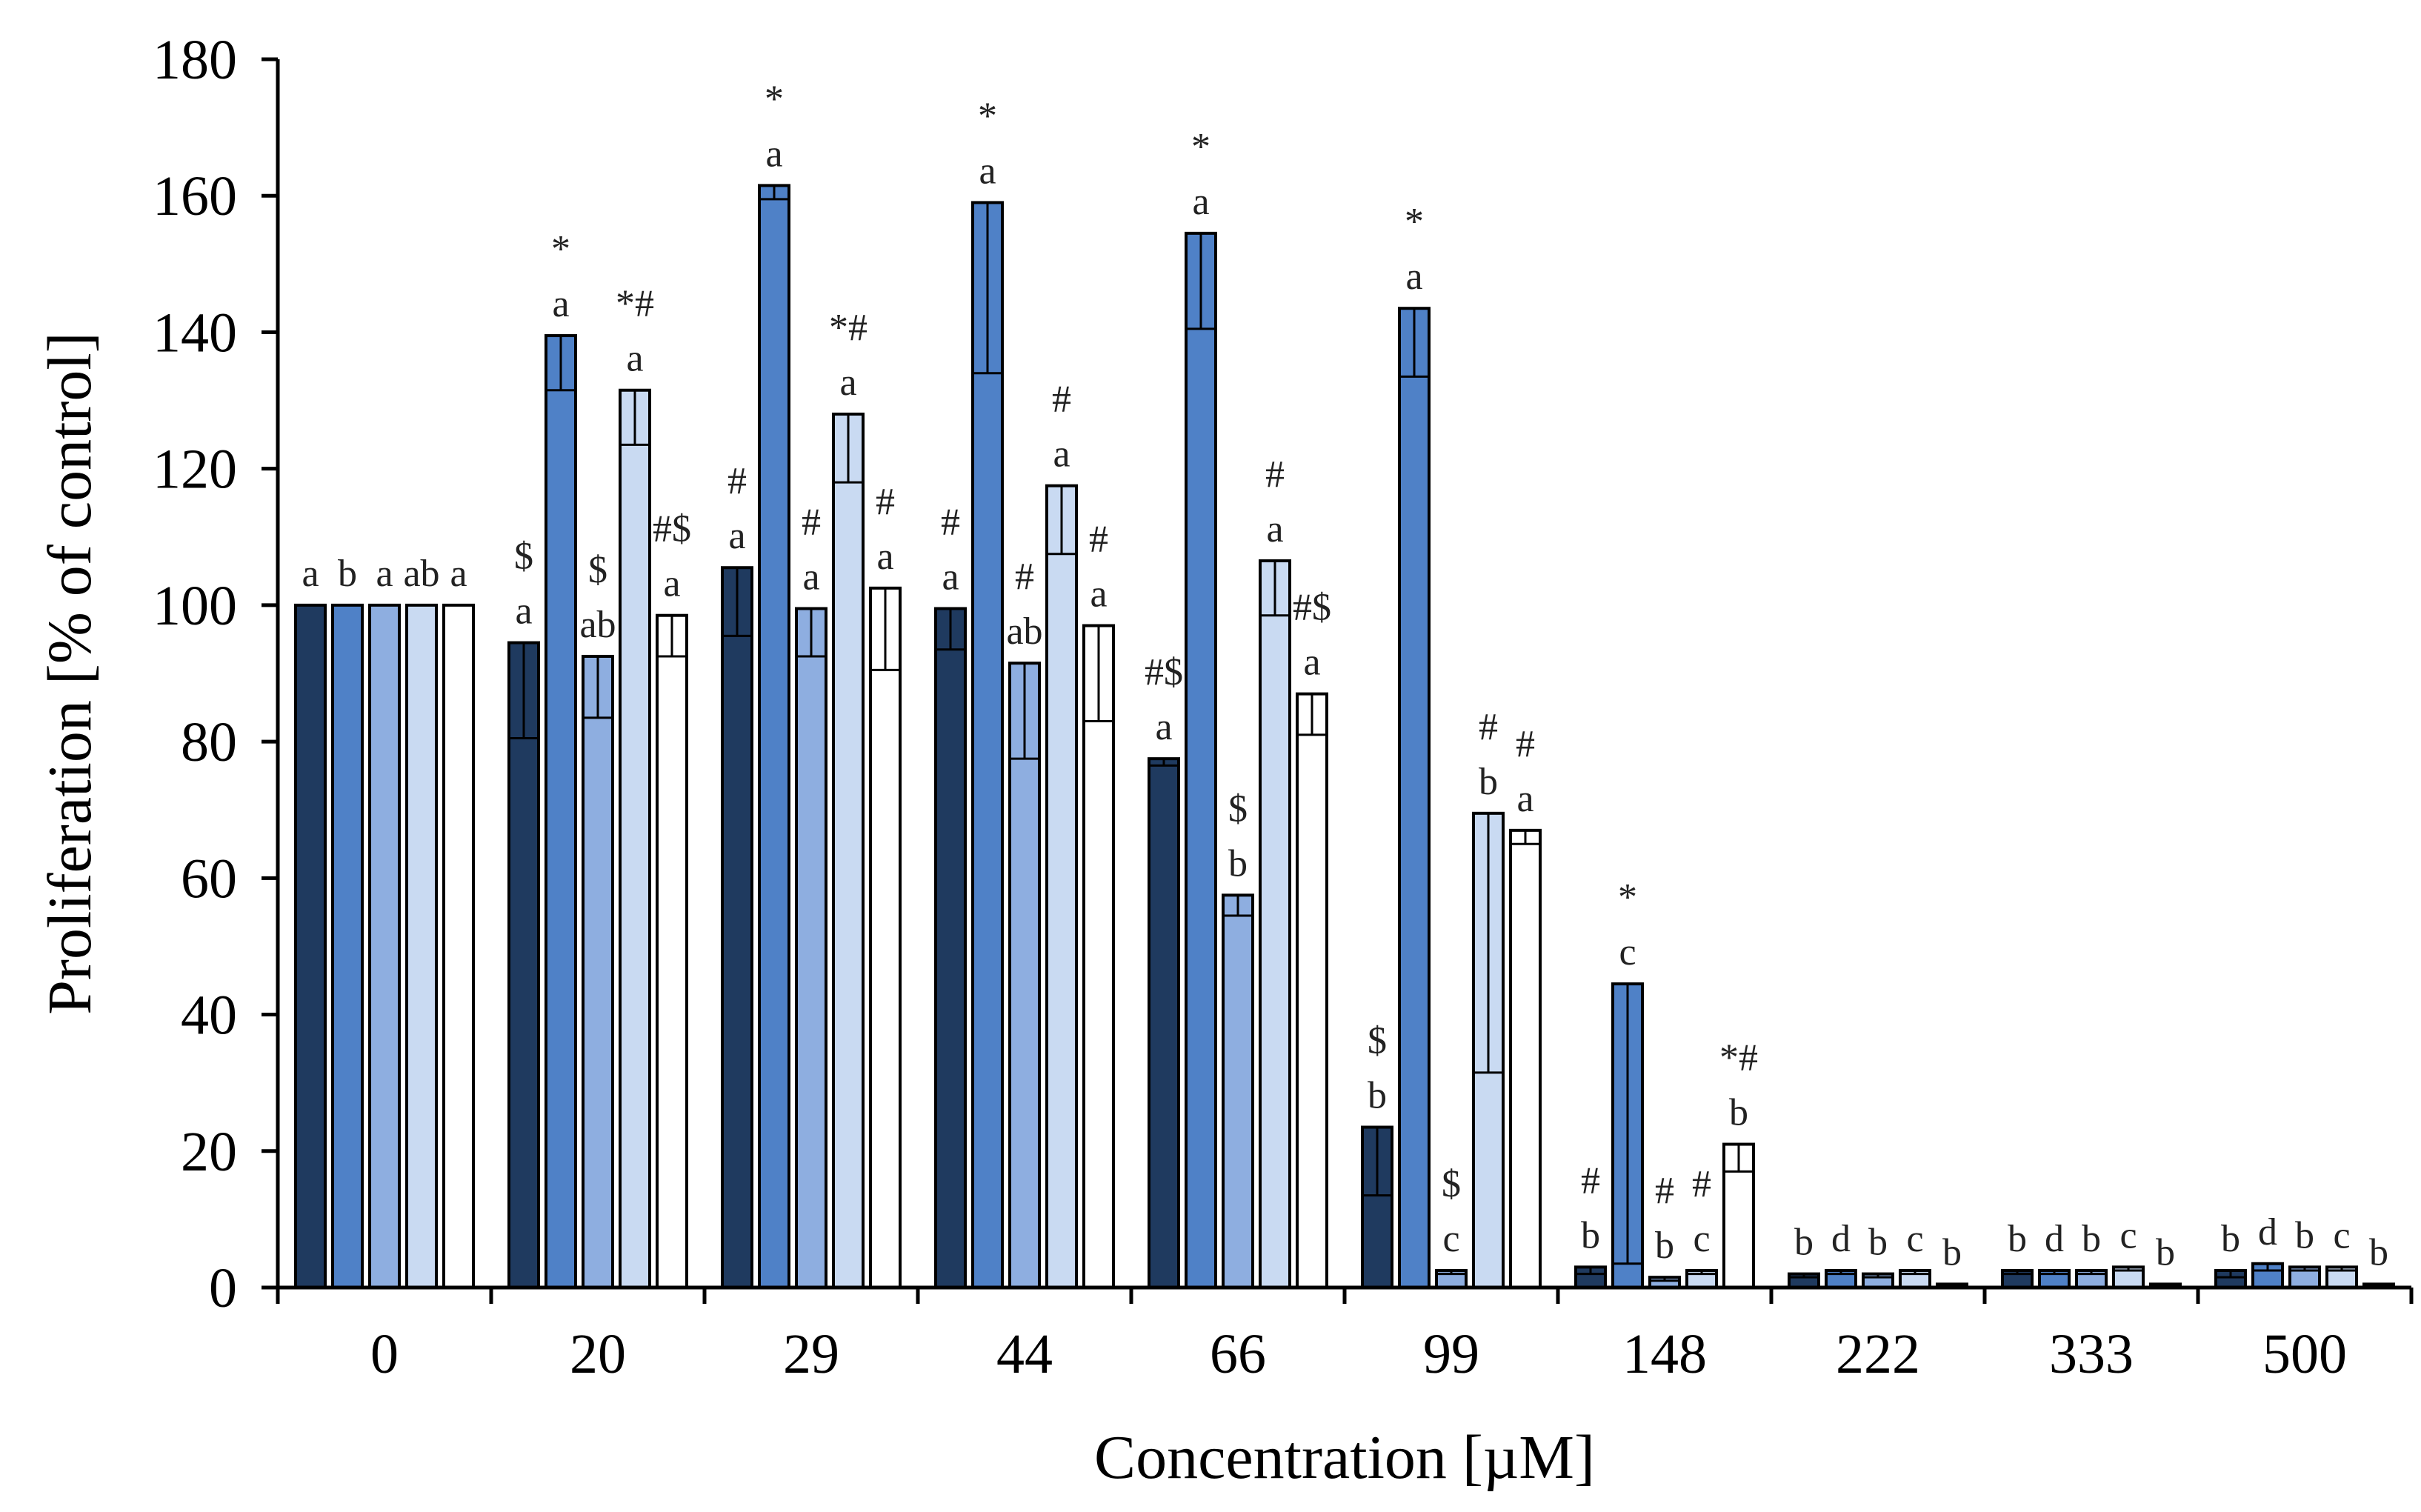 The width and height of the screenshot is (2421, 1512). What do you see at coordinates (209, 1016) in the screenshot?
I see `y-tick-label: 40` at bounding box center [209, 1016].